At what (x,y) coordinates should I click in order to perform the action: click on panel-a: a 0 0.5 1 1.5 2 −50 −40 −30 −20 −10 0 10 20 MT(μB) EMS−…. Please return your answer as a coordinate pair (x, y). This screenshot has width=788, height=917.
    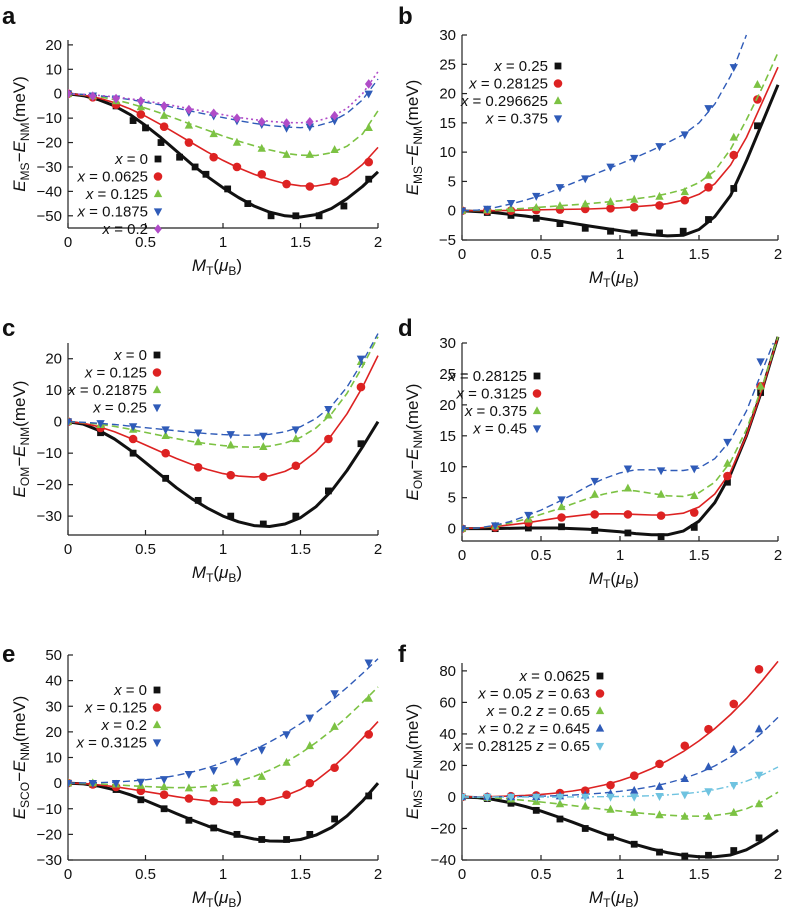
    Looking at the image, I should click on (192, 140).